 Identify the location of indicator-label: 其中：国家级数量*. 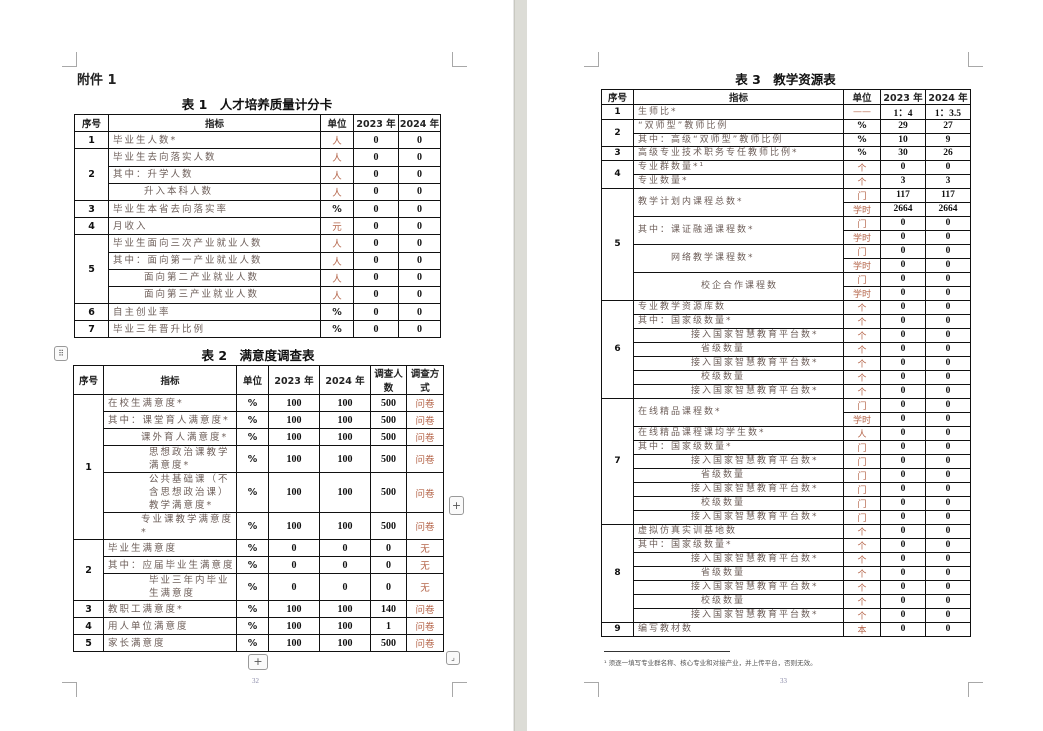
(738, 447).